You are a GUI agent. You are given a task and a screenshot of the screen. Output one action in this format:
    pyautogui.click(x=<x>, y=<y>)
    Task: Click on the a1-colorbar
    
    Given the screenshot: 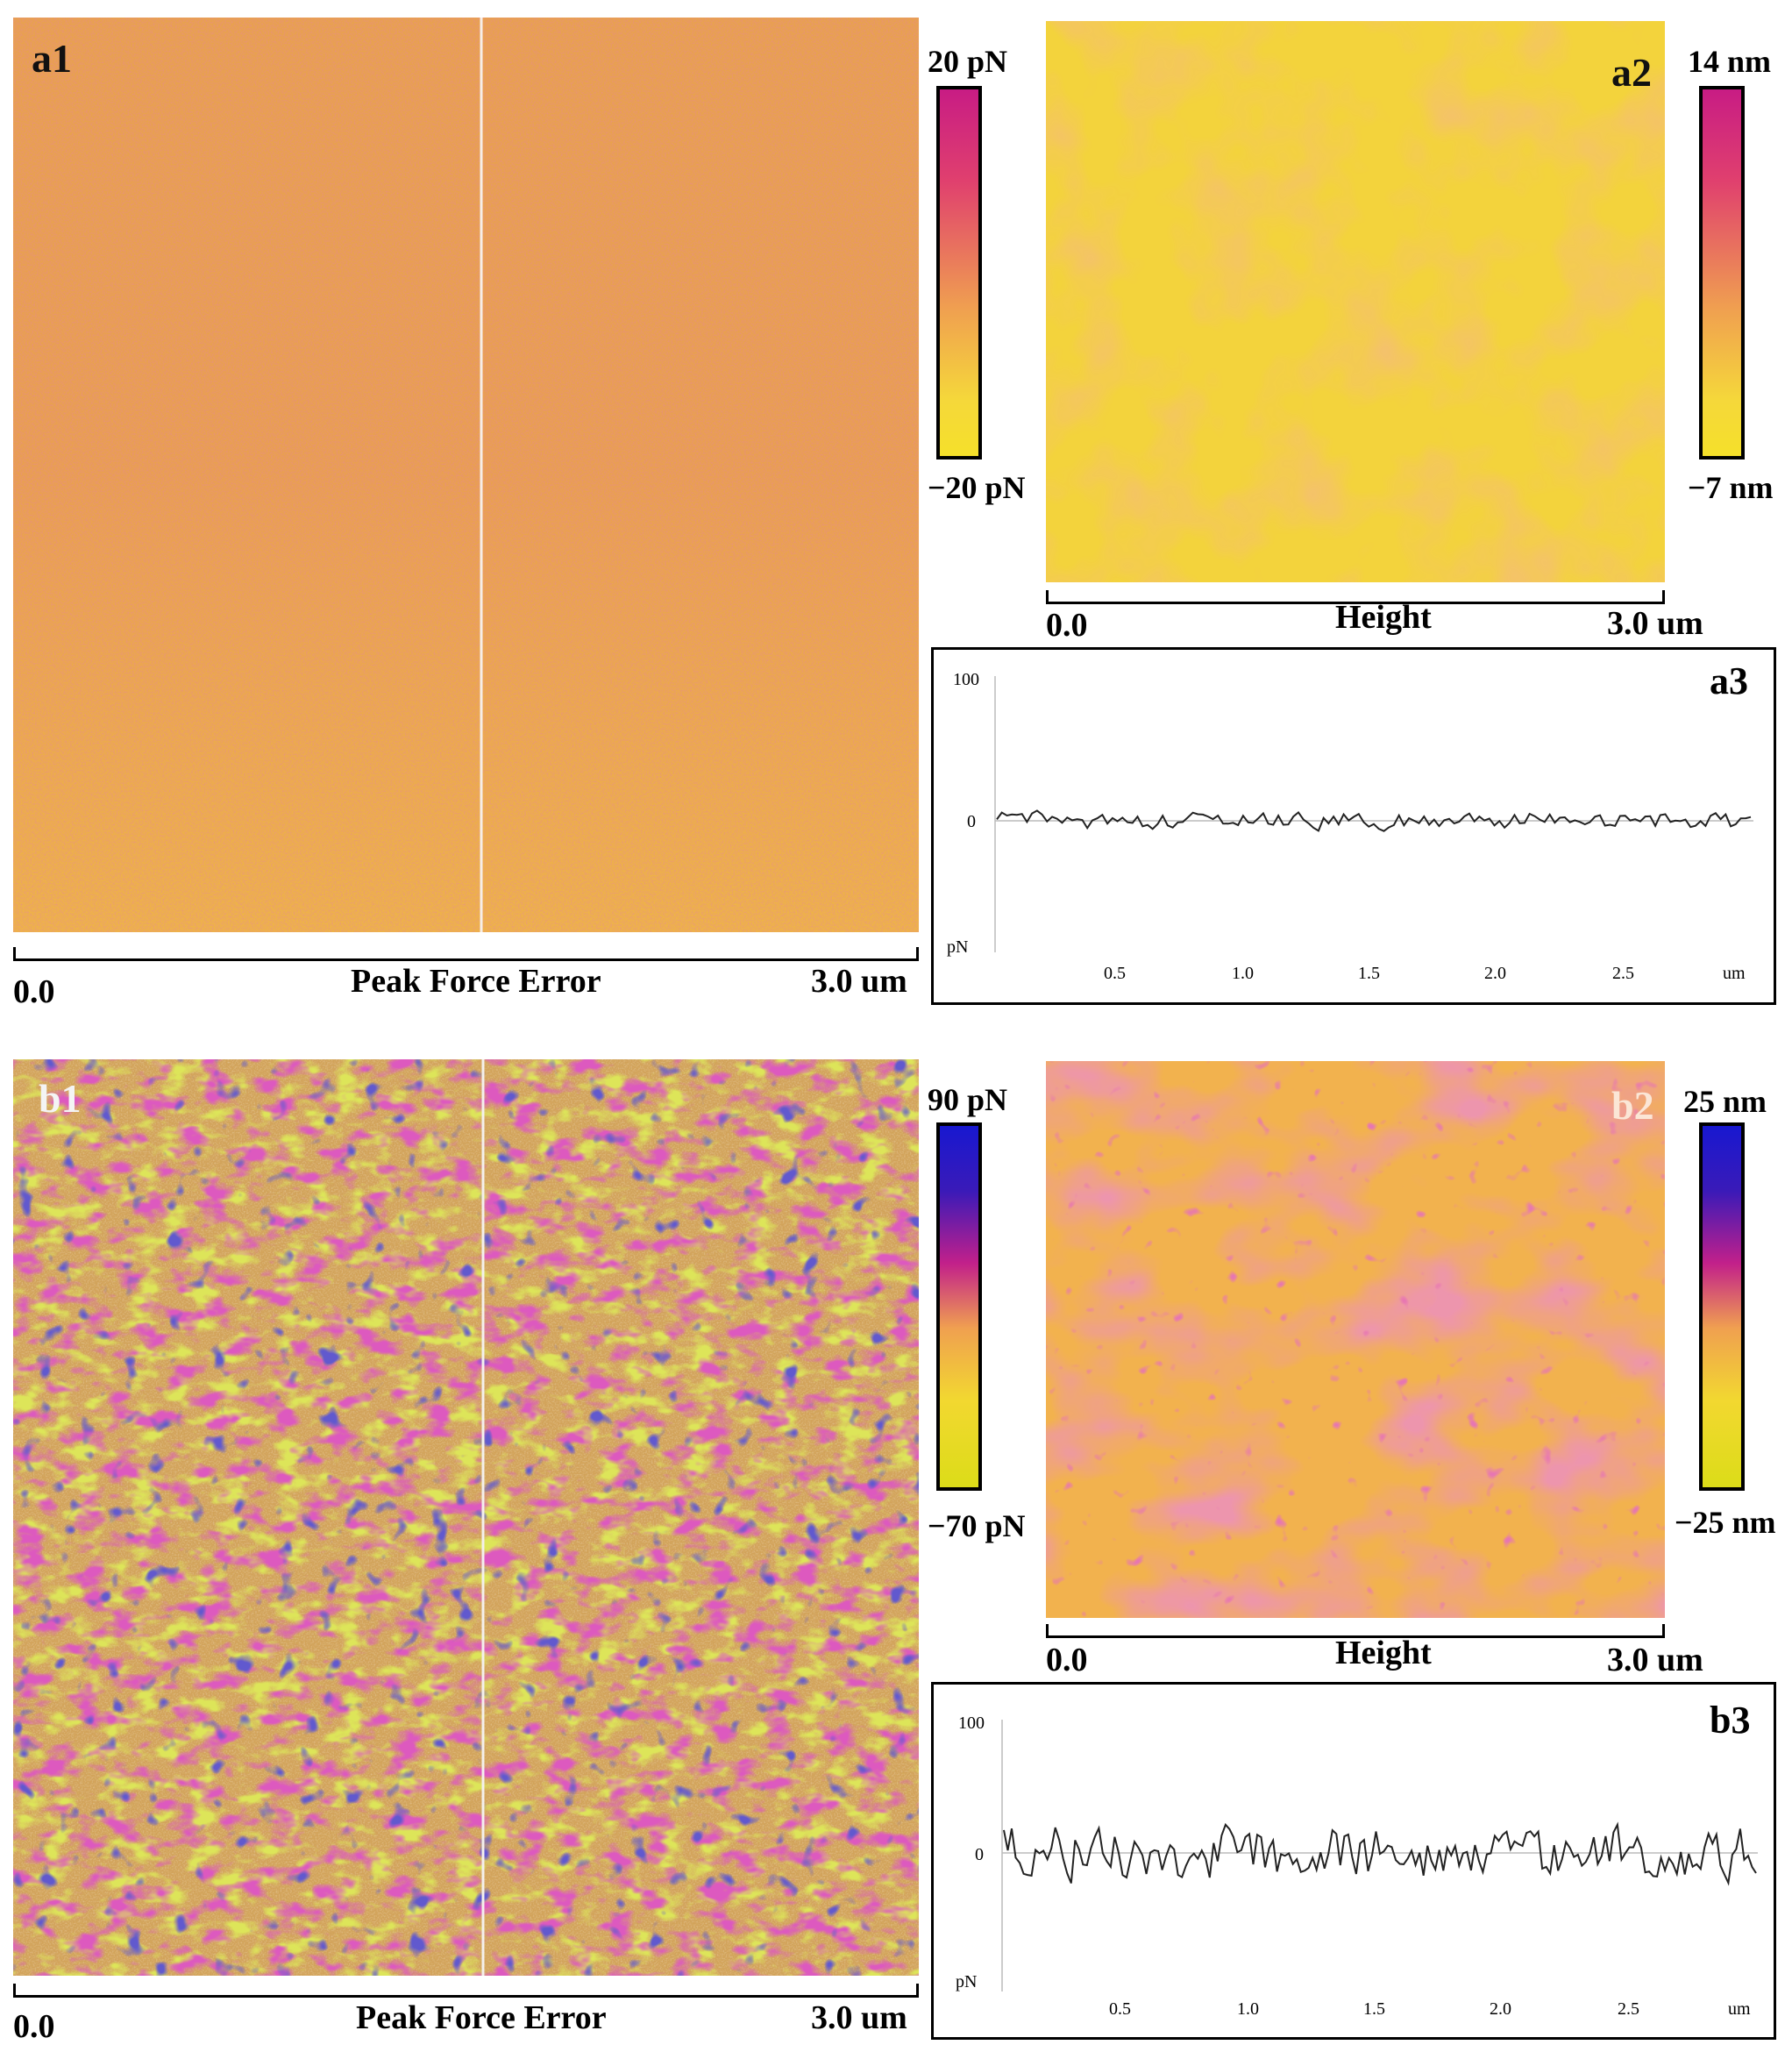 What is the action you would take?
    pyautogui.click(x=959, y=273)
    